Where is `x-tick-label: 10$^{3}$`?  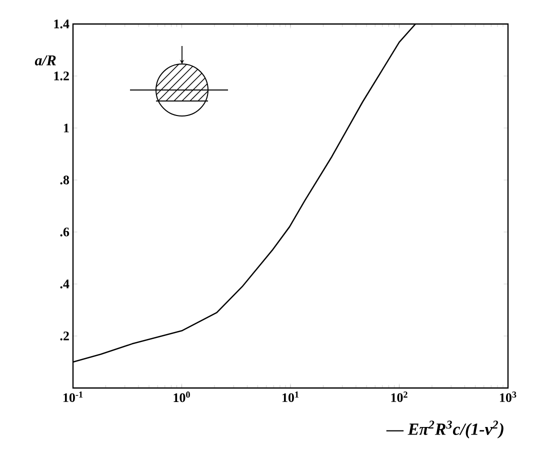 x-tick-label: 10$^{3}$ is located at coordinates (508, 397).